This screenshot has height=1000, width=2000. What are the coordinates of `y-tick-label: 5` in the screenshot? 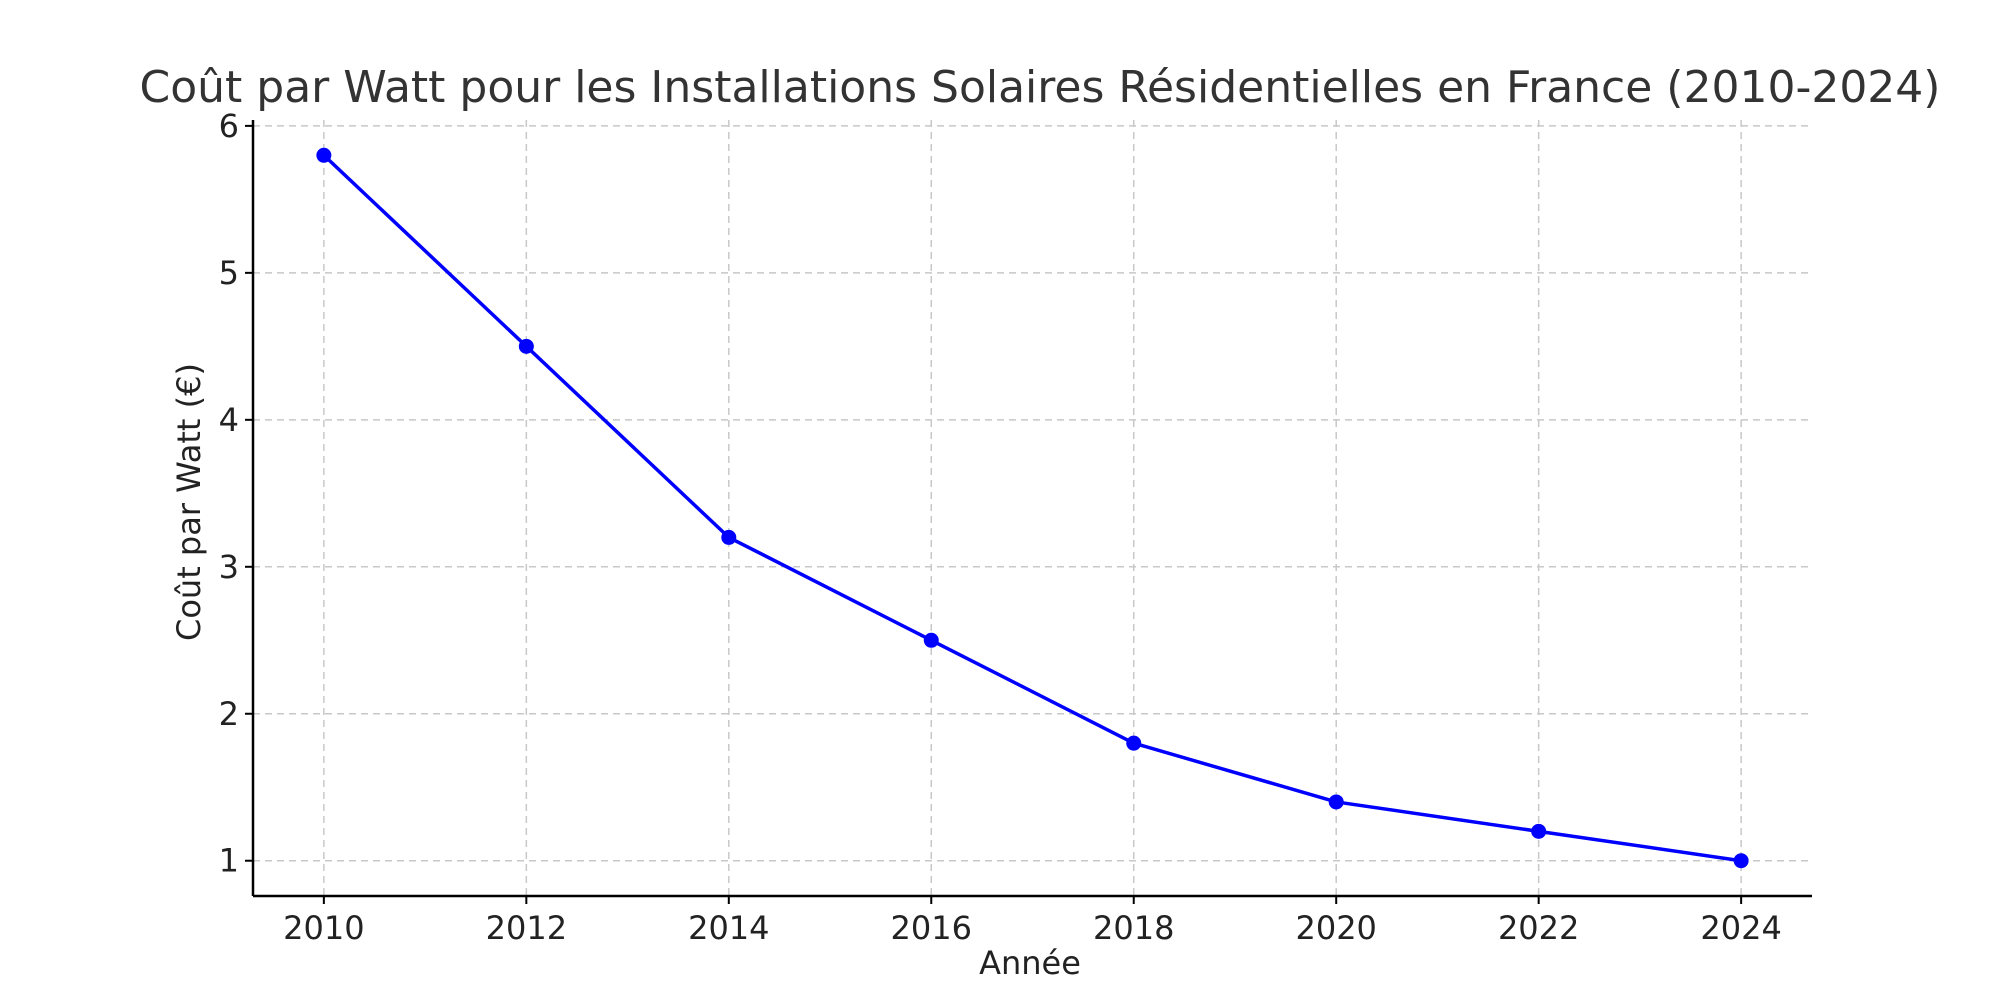 It's located at (229, 273).